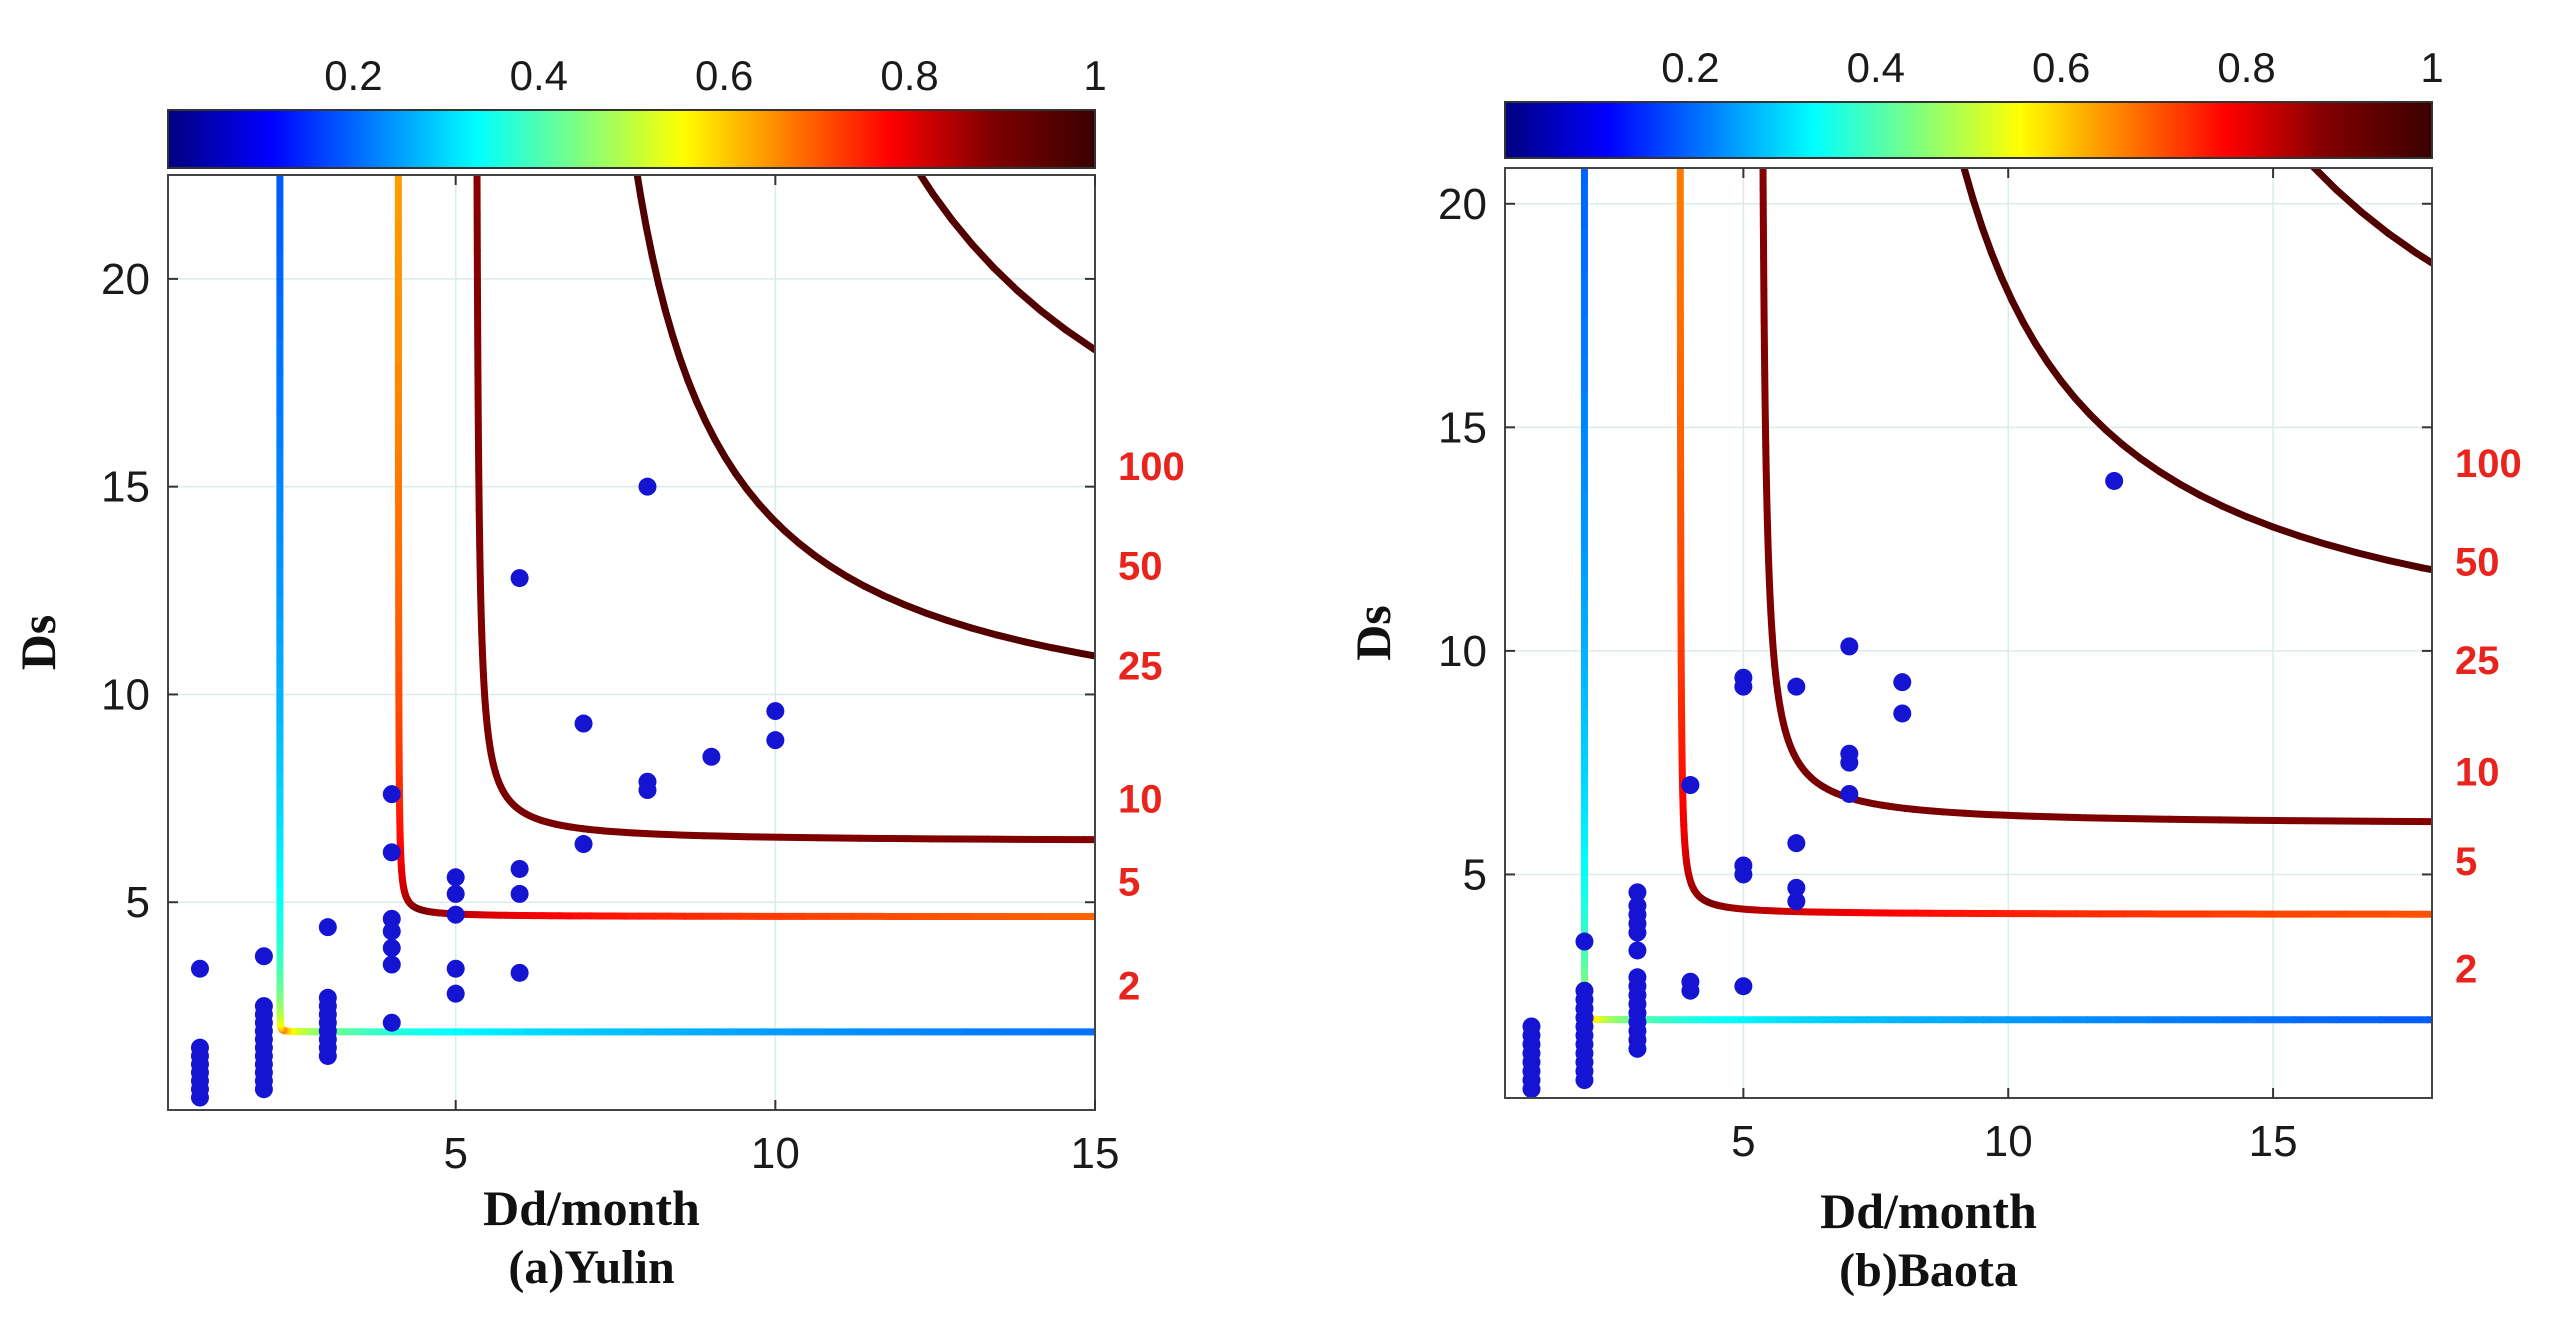 This screenshot has height=1343, width=2563. Describe the element at coordinates (1373, 633) in the screenshot. I see `y-axis-label: Ds` at that location.